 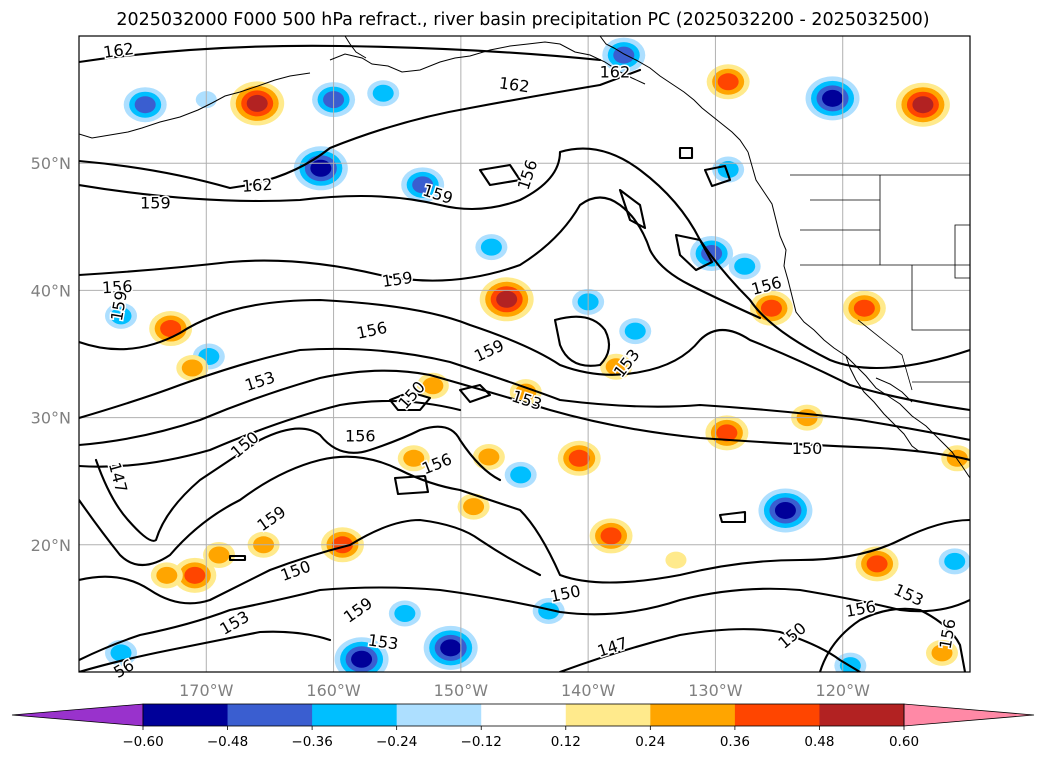 What do you see at coordinates (116, 287) in the screenshot?
I see `contour-label-7: 156` at bounding box center [116, 287].